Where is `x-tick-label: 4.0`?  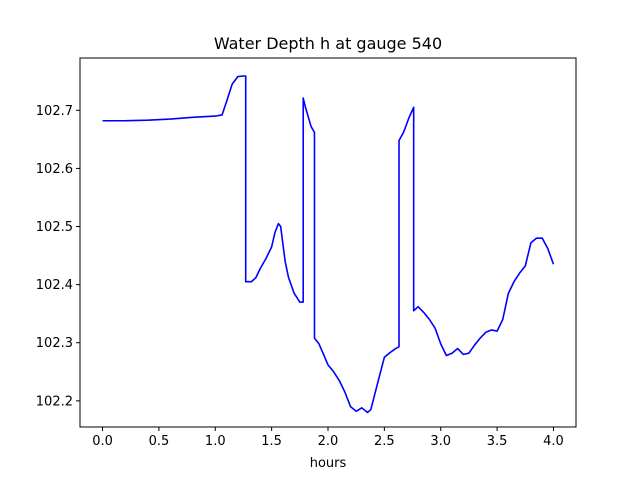 x-tick-label: 4.0 is located at coordinates (553, 441).